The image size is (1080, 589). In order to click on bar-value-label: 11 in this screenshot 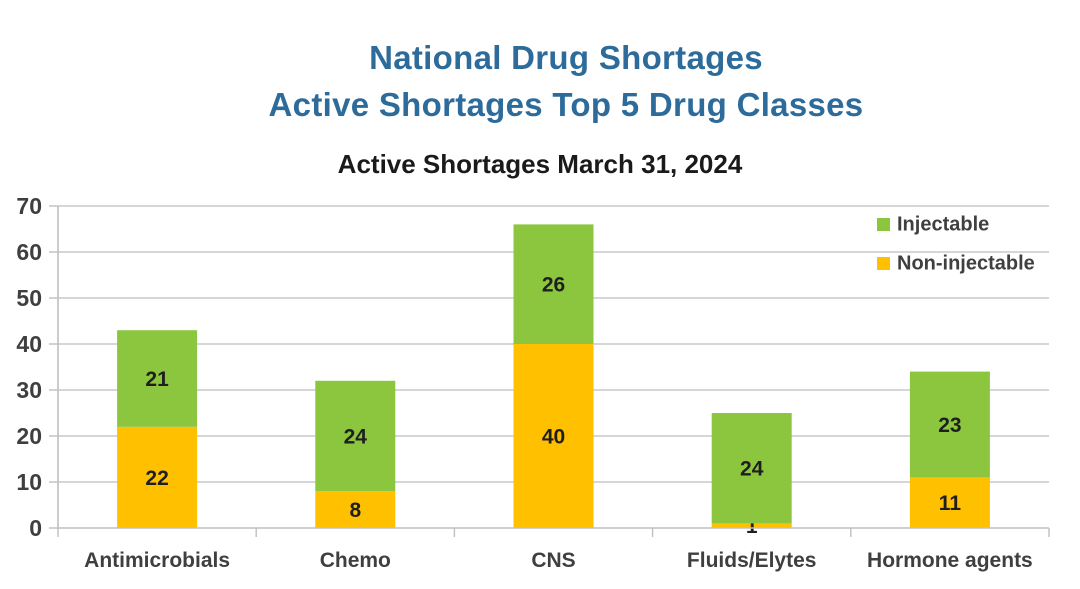, I will do `click(950, 503)`.